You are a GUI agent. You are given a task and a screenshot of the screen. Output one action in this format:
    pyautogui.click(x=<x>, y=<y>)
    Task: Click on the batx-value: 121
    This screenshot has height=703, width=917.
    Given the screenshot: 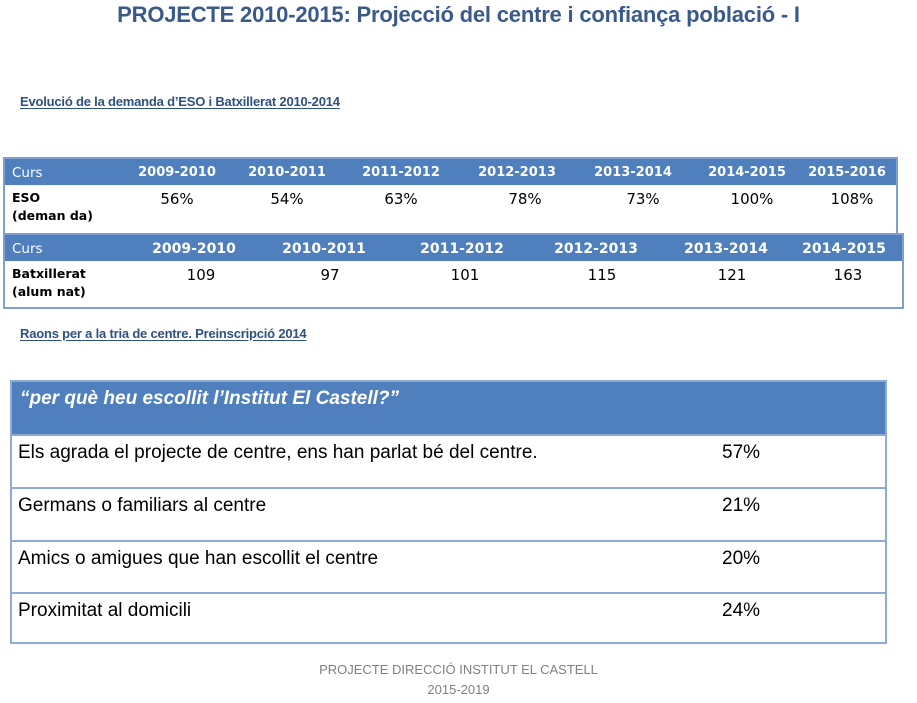 What is the action you would take?
    pyautogui.click(x=732, y=275)
    